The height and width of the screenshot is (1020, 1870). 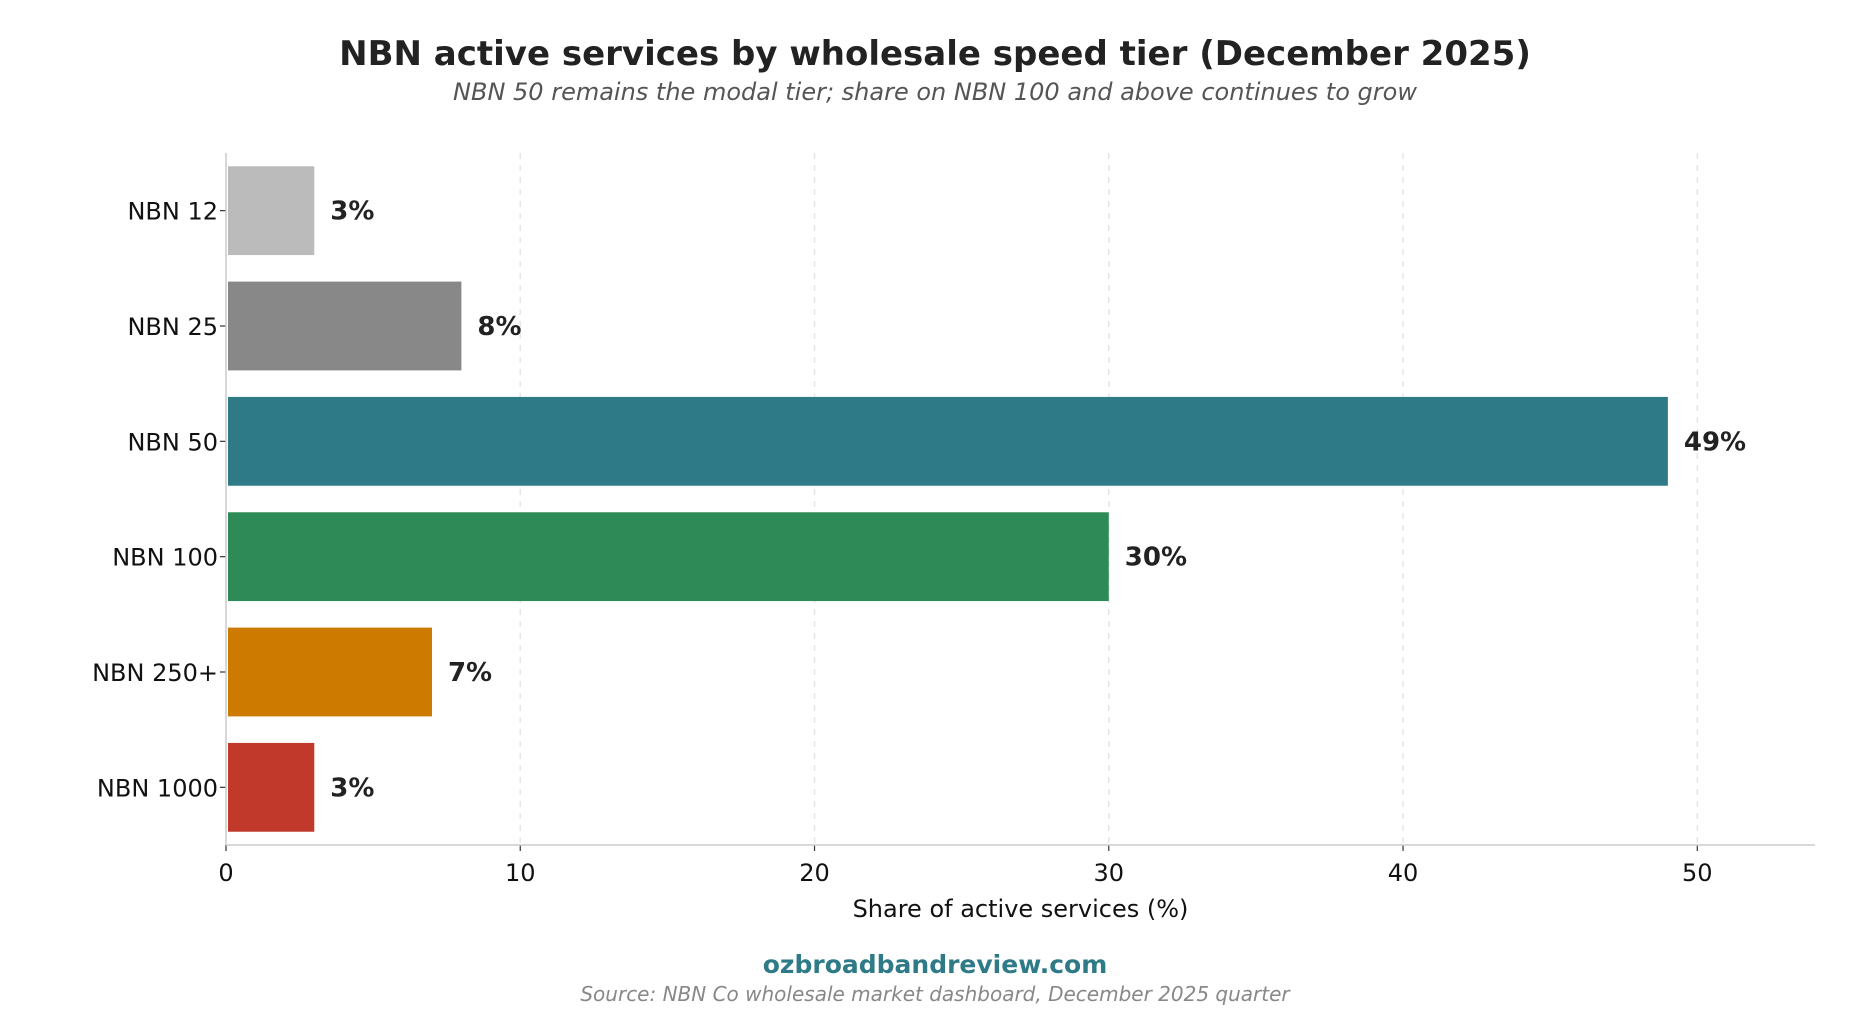 What do you see at coordinates (520, 873) in the screenshot?
I see `x-tick-label: 10` at bounding box center [520, 873].